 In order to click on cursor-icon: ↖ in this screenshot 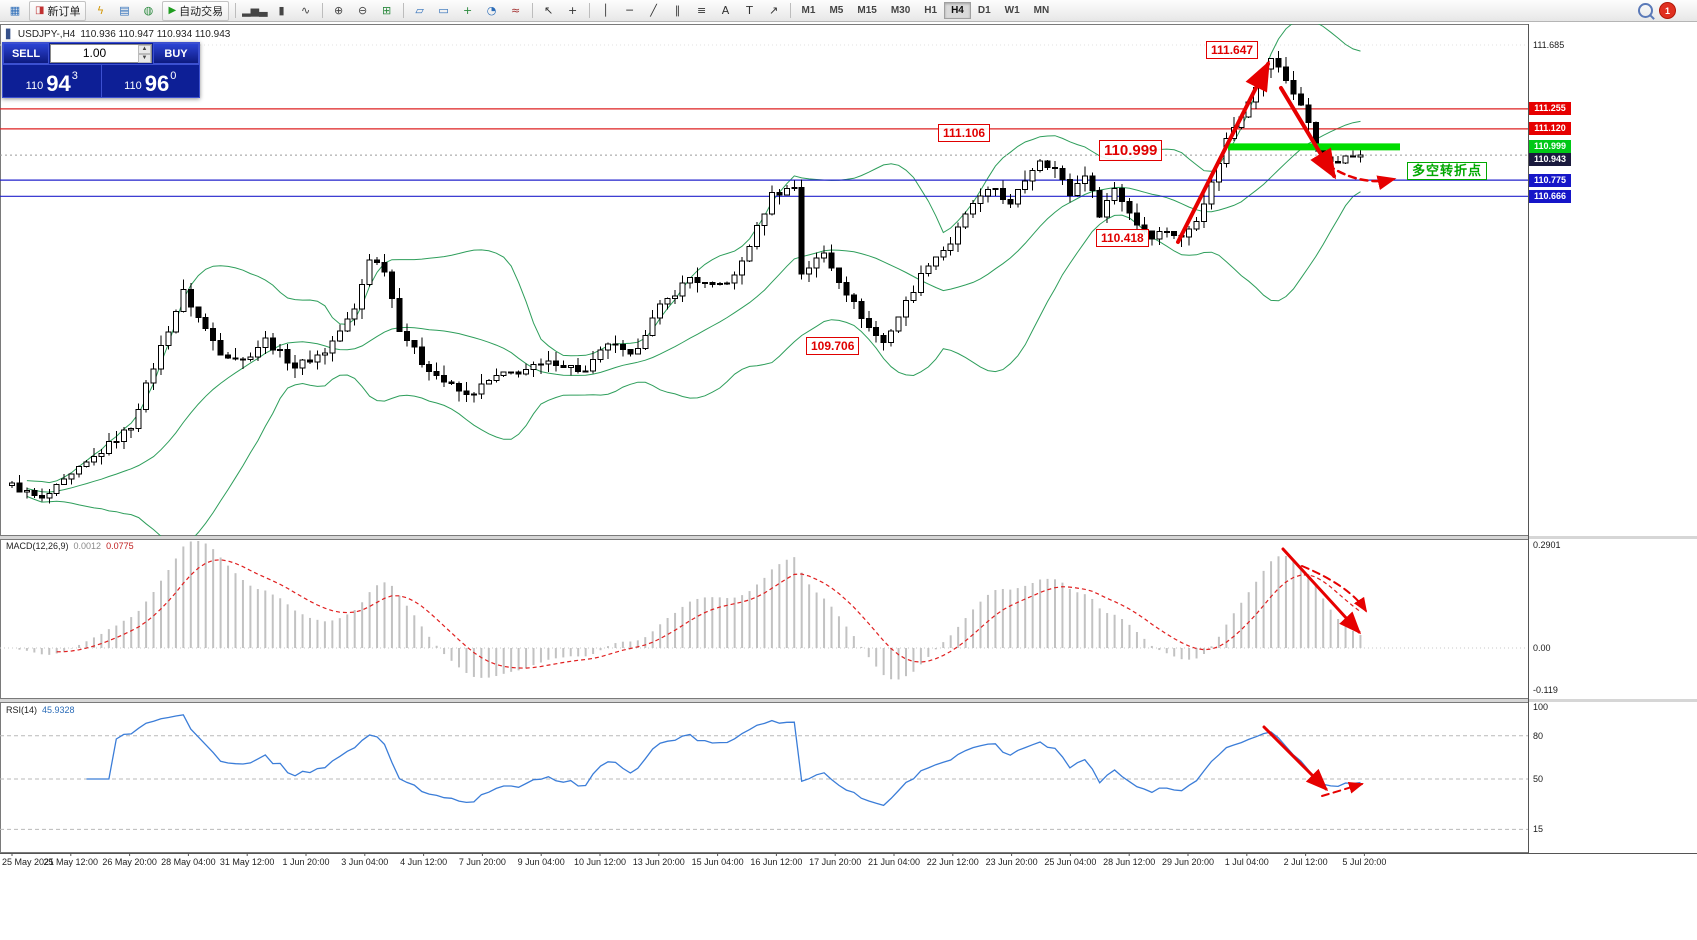, I will do `click(548, 10)`.